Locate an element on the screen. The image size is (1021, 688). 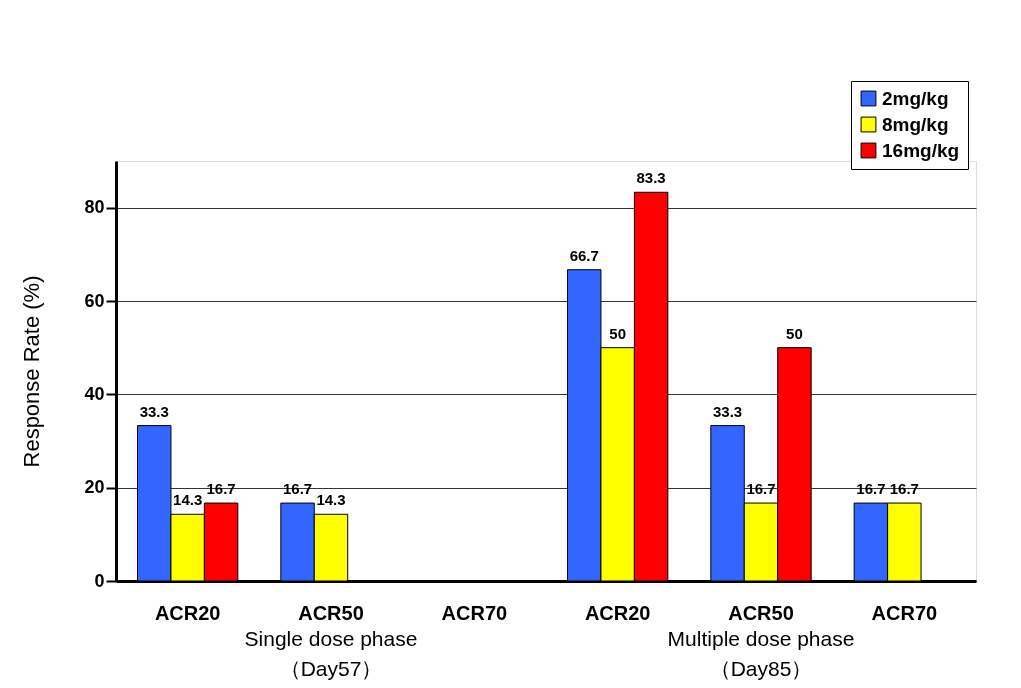
y-tick-label: 0 is located at coordinates (99, 580).